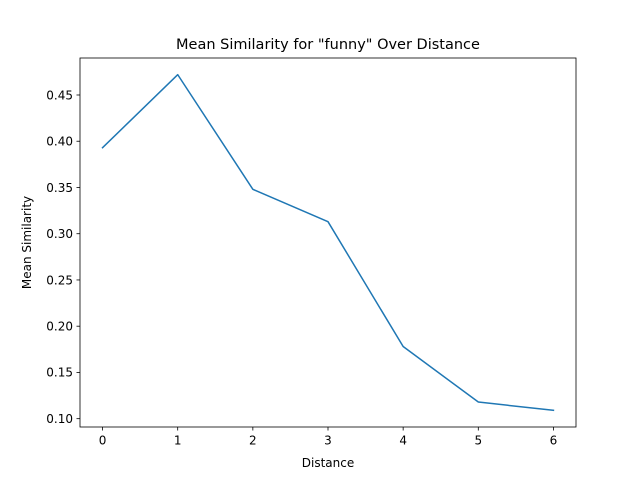 The image size is (640, 480). Describe the element at coordinates (253, 441) in the screenshot. I see `x-tick-label: 2` at that location.